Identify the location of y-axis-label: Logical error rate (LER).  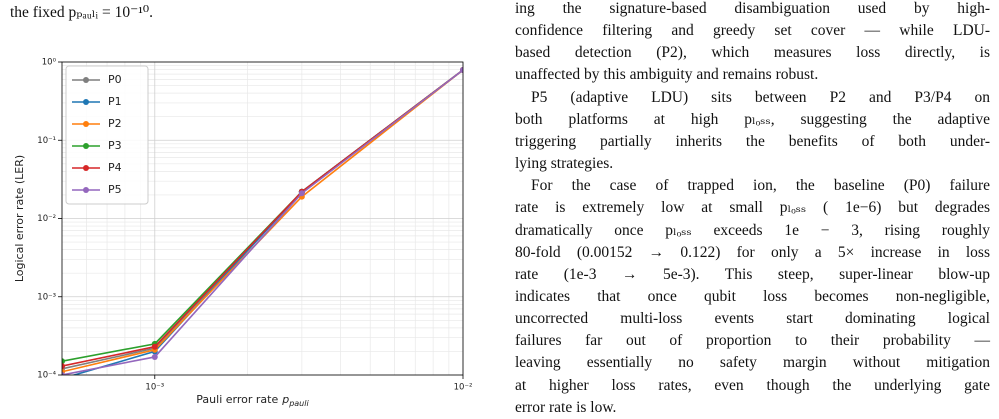
(19, 218).